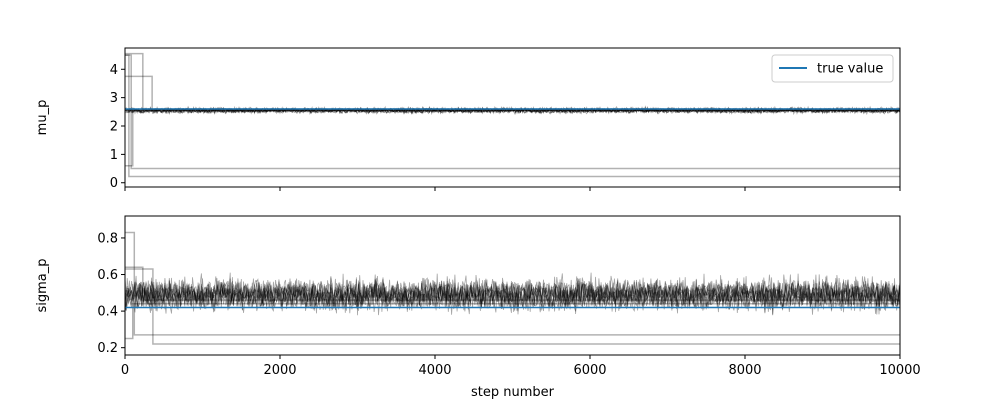 The width and height of the screenshot is (1000, 405). What do you see at coordinates (434, 370) in the screenshot?
I see `x-tick-label: 4000` at bounding box center [434, 370].